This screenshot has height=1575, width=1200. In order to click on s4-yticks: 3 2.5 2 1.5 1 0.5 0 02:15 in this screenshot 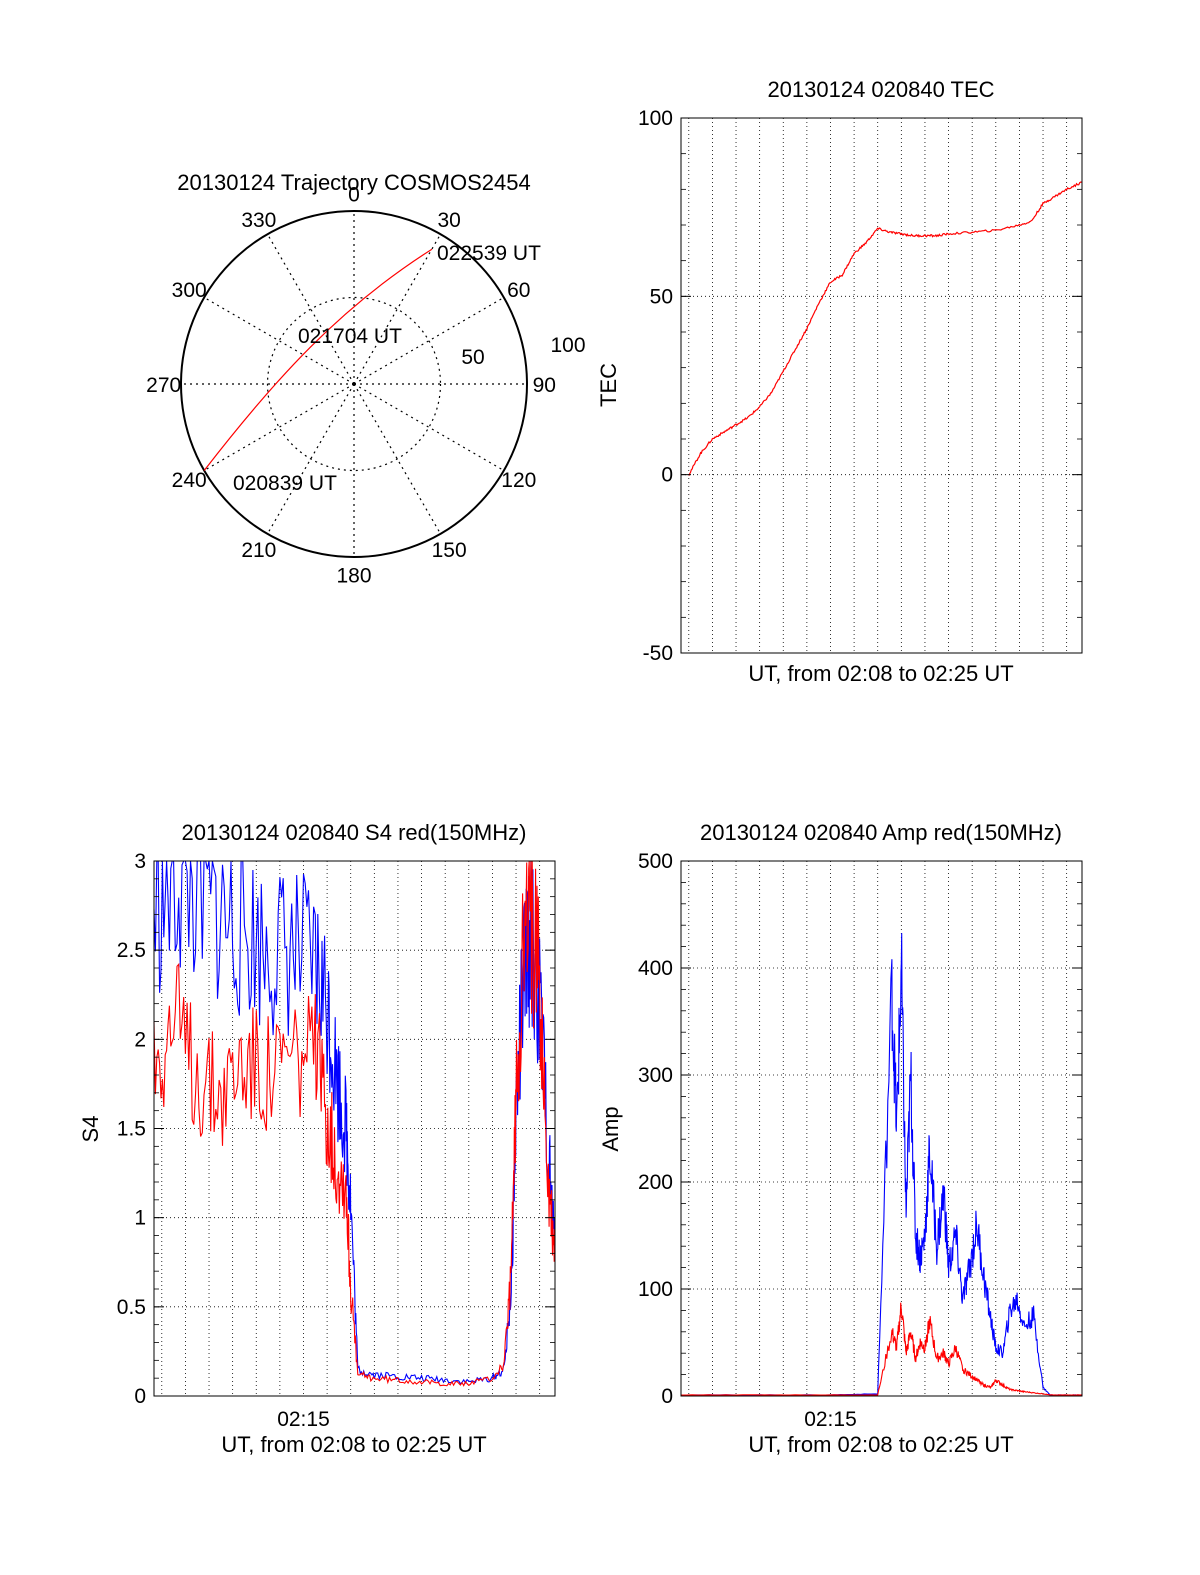, I will do `click(336, 1140)`.